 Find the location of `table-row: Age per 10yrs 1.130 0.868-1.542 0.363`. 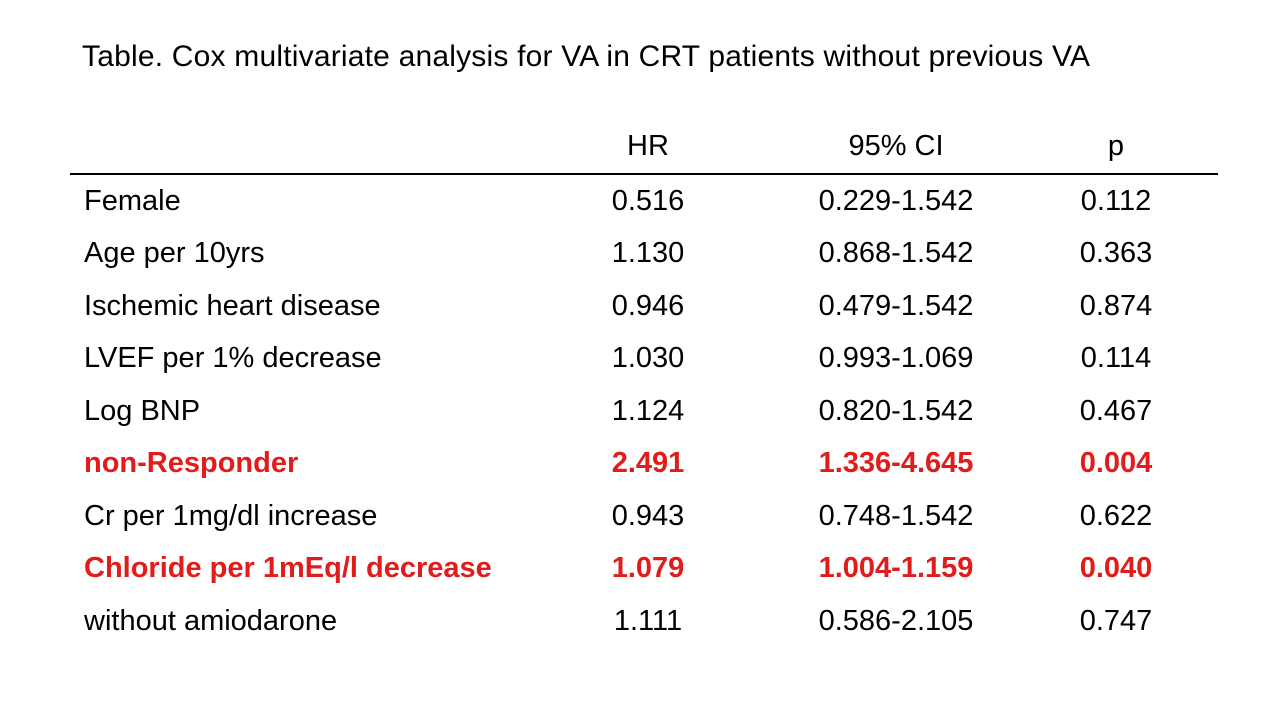

table-row: Age per 10yrs 1.130 0.868-1.542 0.363 is located at coordinates (644, 254).